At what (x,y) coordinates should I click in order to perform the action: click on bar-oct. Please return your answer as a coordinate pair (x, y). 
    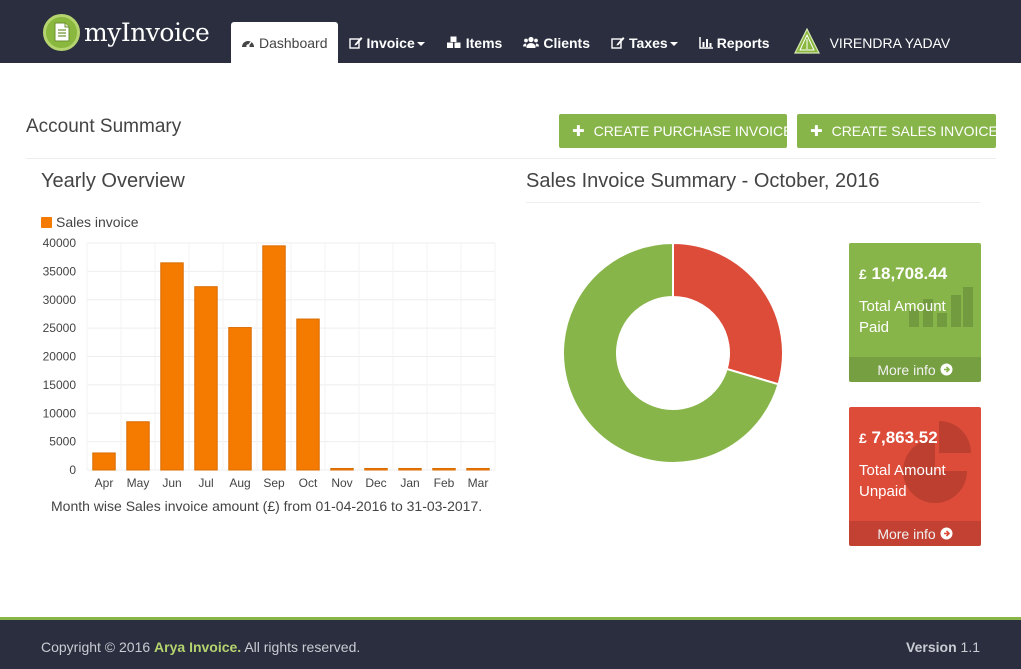
    Looking at the image, I should click on (308, 394).